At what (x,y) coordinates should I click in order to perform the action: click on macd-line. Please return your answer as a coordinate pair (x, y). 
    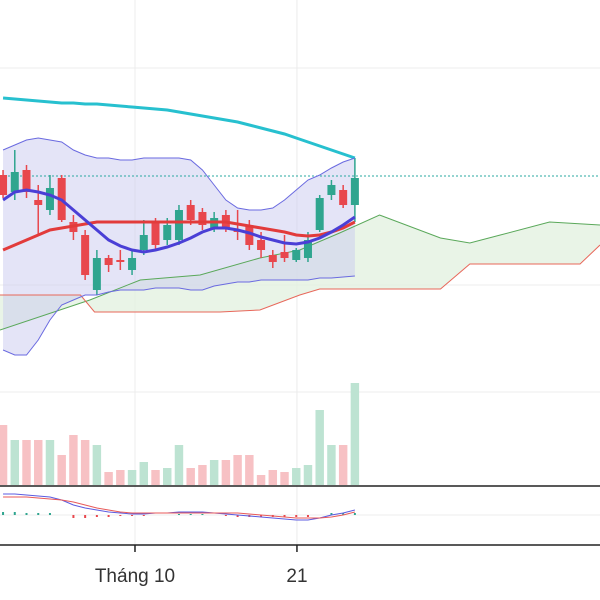
    Looking at the image, I should click on (179, 507).